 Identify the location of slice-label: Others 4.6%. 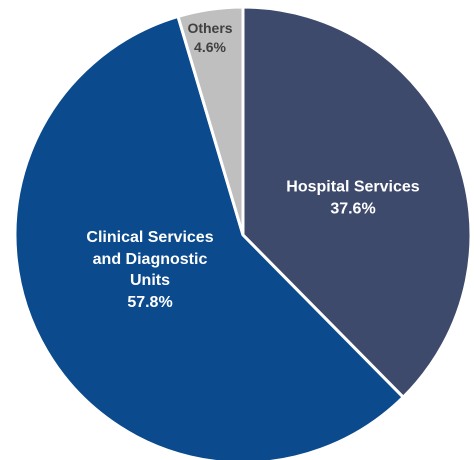
(210, 38).